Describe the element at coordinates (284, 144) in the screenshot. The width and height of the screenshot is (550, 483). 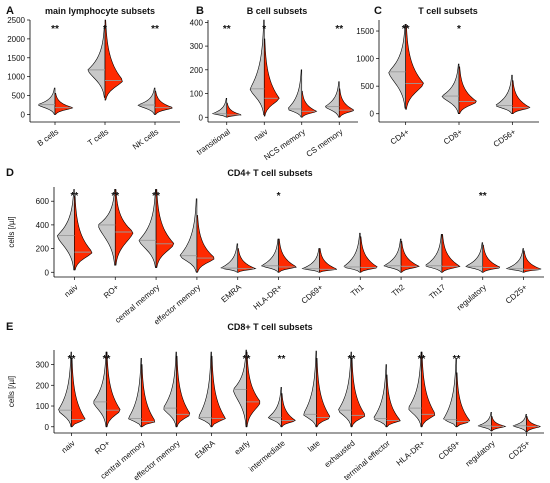
I see `x-tick-label: NCS memory` at that location.